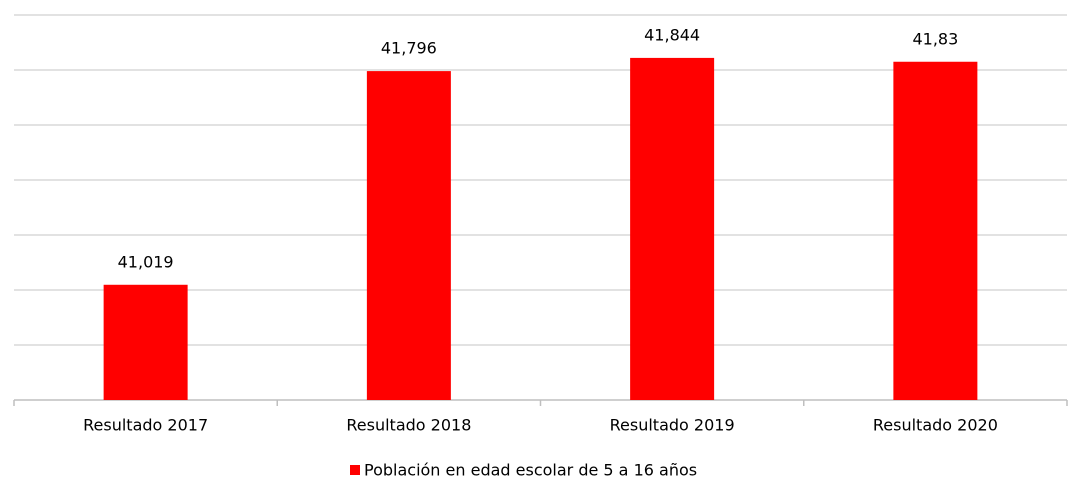  I want to click on x-tick-label: Resultado 2018, so click(408, 425).